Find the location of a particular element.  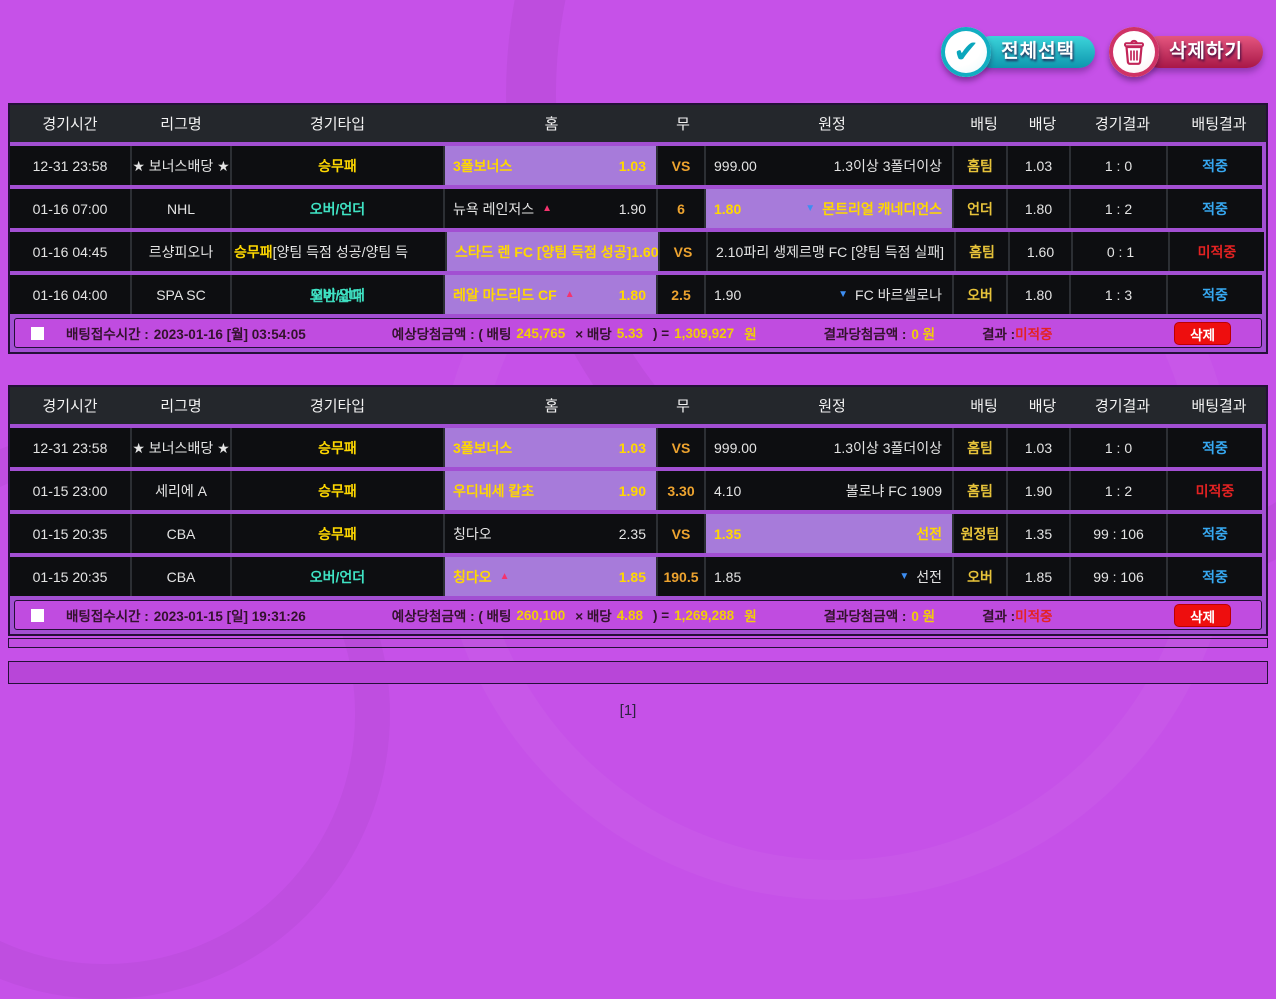

column-header: 홈 is located at coordinates (551, 406).